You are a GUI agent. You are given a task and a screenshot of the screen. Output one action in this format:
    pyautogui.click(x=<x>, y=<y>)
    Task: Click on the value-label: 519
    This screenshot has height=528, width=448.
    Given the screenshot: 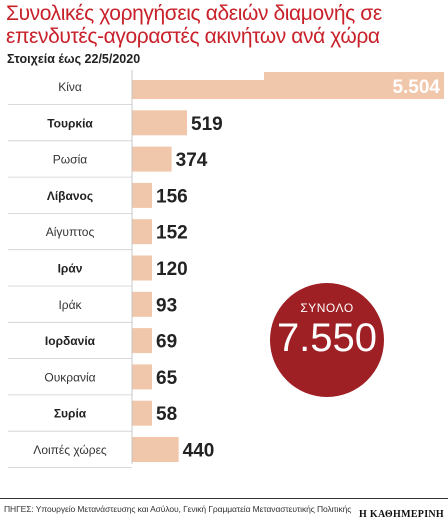 What is the action you would take?
    pyautogui.click(x=207, y=124)
    